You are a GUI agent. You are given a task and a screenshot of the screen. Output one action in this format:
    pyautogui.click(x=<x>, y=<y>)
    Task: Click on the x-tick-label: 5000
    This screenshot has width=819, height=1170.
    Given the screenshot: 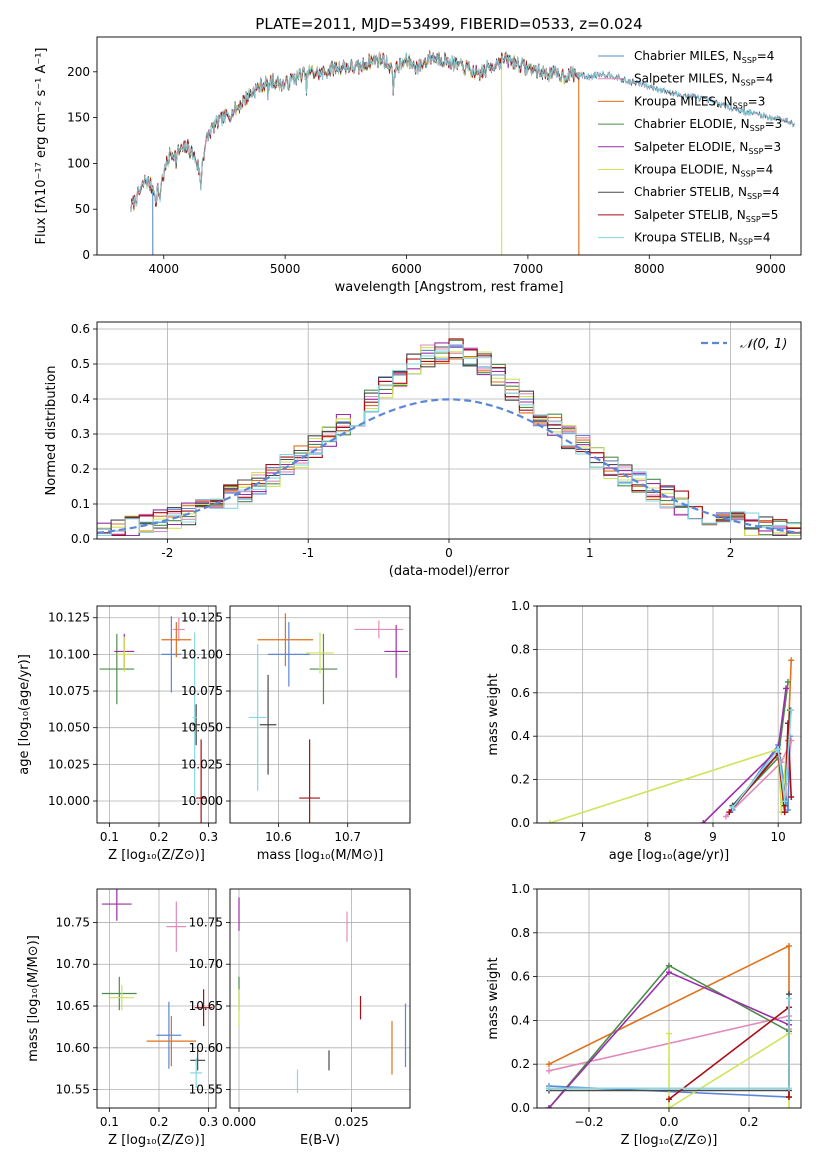 What is the action you would take?
    pyautogui.click(x=285, y=269)
    